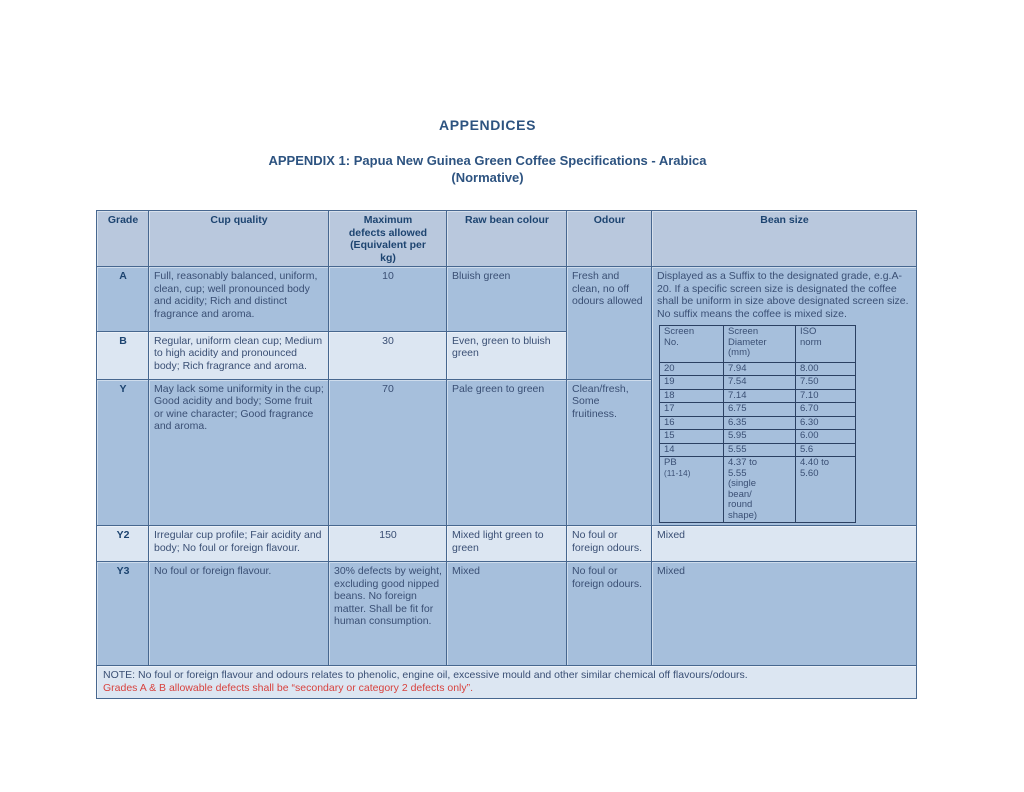  Describe the element at coordinates (609, 543) in the screenshot. I see `cell-odour-y2: No foul or foreign odours.` at that location.